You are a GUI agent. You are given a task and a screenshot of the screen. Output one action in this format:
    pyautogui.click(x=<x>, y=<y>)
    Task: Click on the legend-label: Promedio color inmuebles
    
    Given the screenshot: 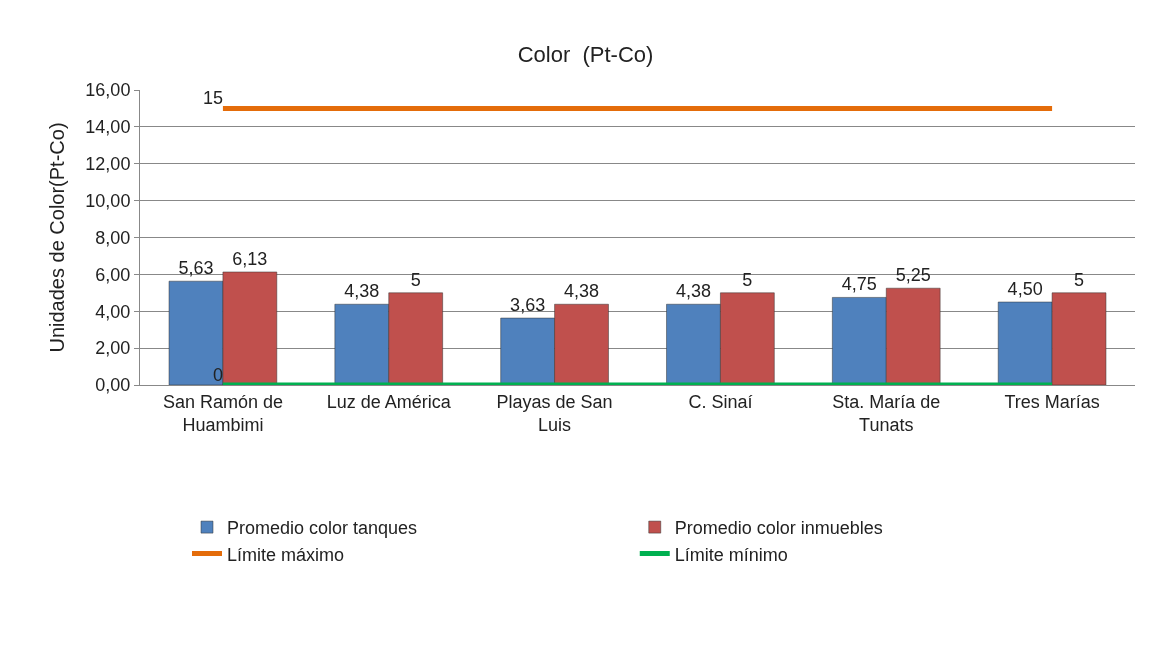 What is the action you would take?
    pyautogui.click(x=778, y=528)
    